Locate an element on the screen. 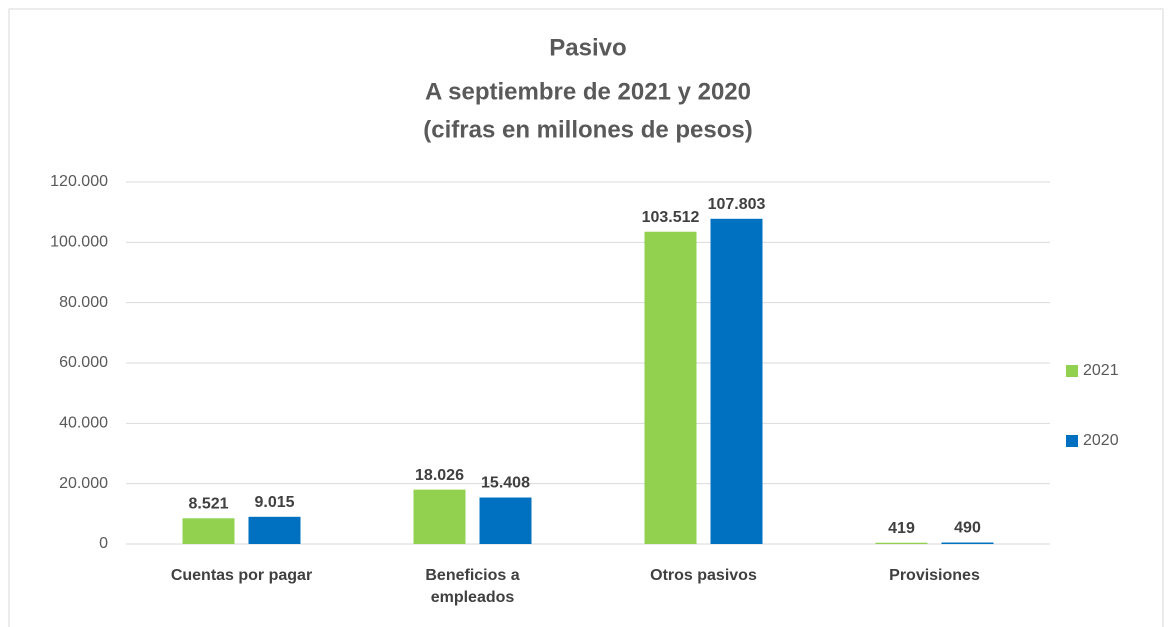  legend-label: 2021 is located at coordinates (1101, 370).